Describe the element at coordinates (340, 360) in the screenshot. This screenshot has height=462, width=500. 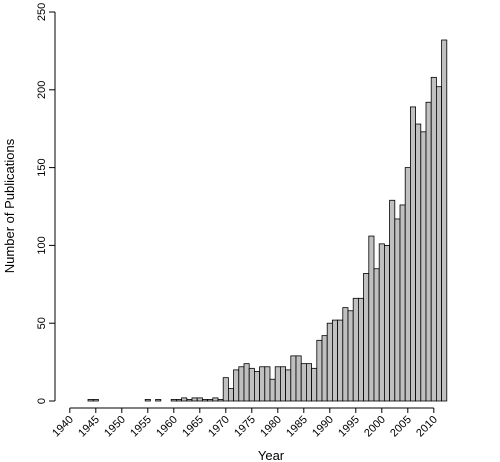
I see `bar-1992` at that location.